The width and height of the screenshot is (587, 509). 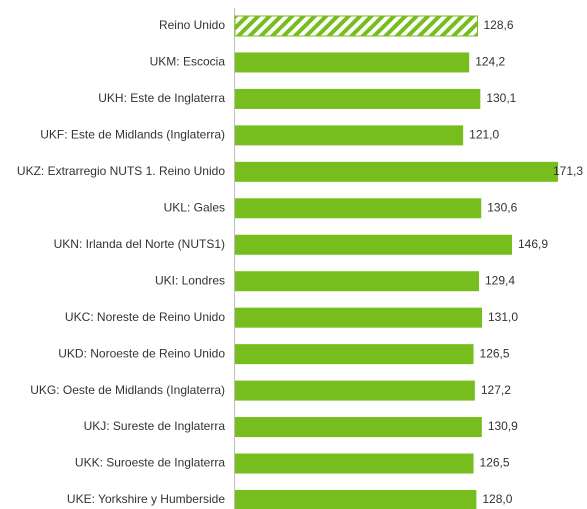 What do you see at coordinates (150, 463) in the screenshot?
I see `category-label: UKK: Suroeste de Inglaterra` at bounding box center [150, 463].